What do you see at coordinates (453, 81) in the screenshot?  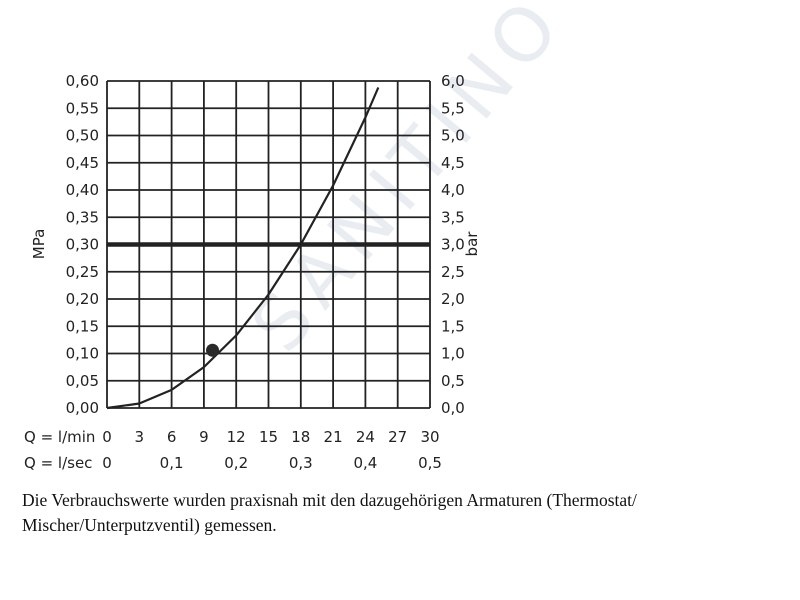 I see `y-tick-right: 6,0` at bounding box center [453, 81].